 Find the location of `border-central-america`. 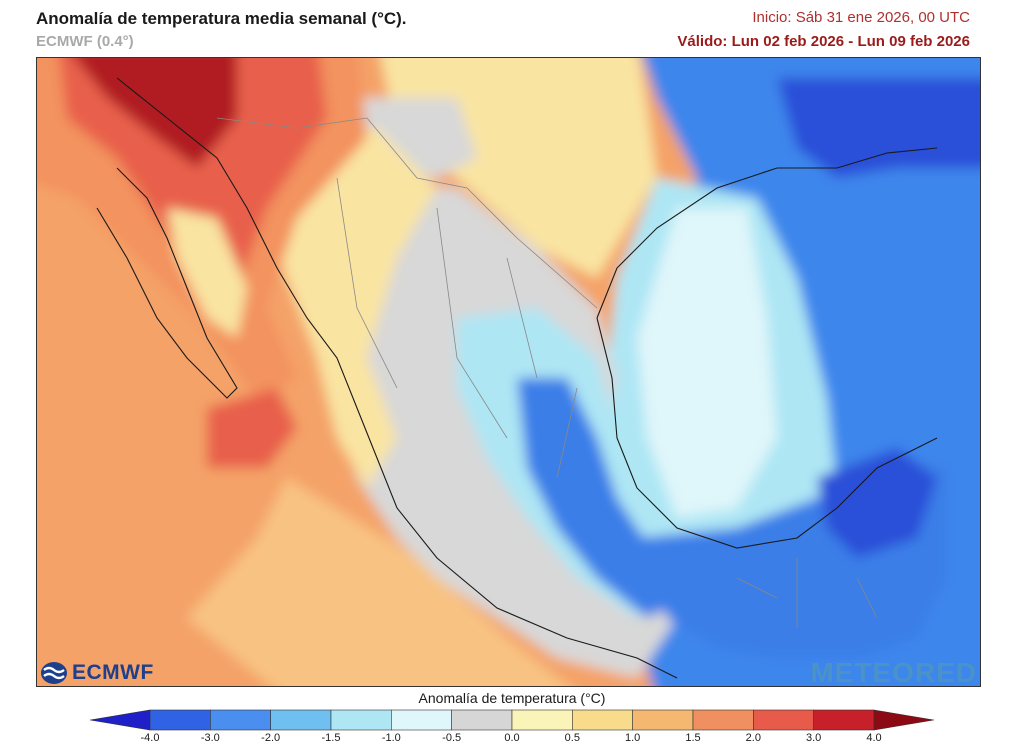

border-central-america is located at coordinates (807, 593).